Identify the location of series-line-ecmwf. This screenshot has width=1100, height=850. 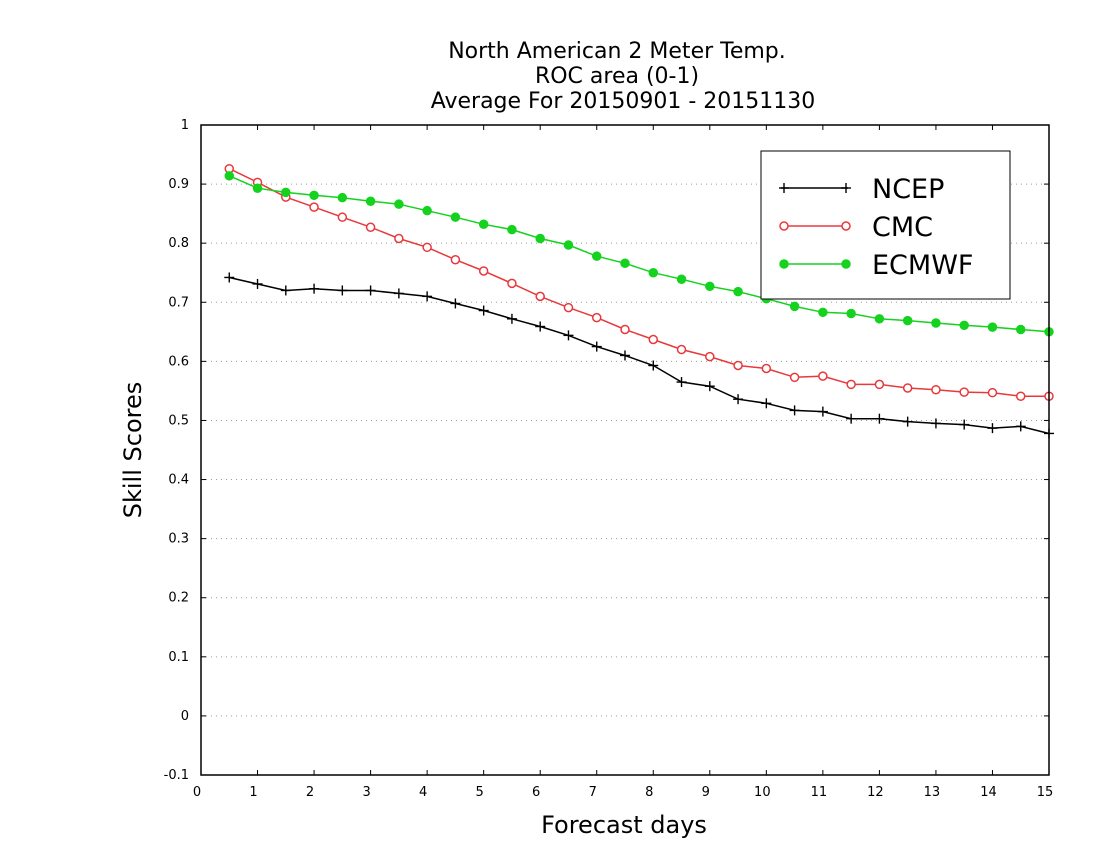
(639, 254).